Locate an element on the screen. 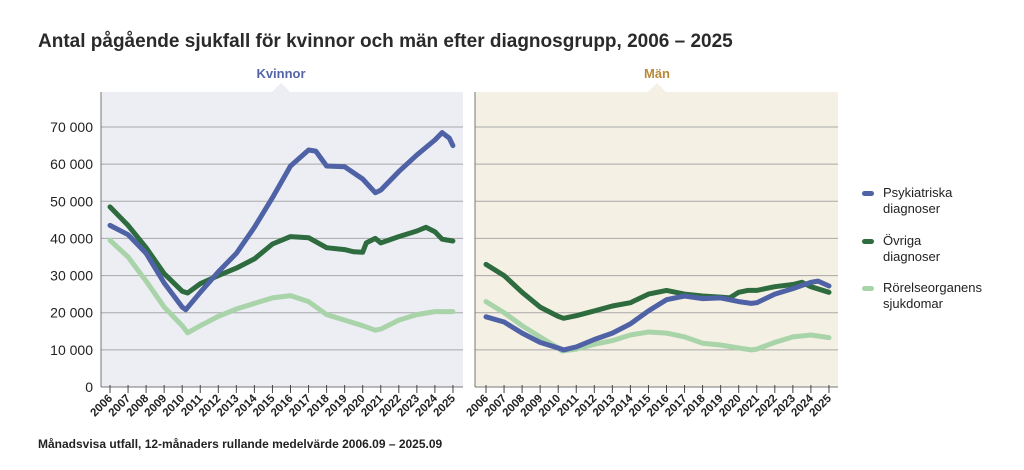 Image resolution: width=1024 pixels, height=470 pixels. y-tick-label: 20 000 is located at coordinates (71, 313).